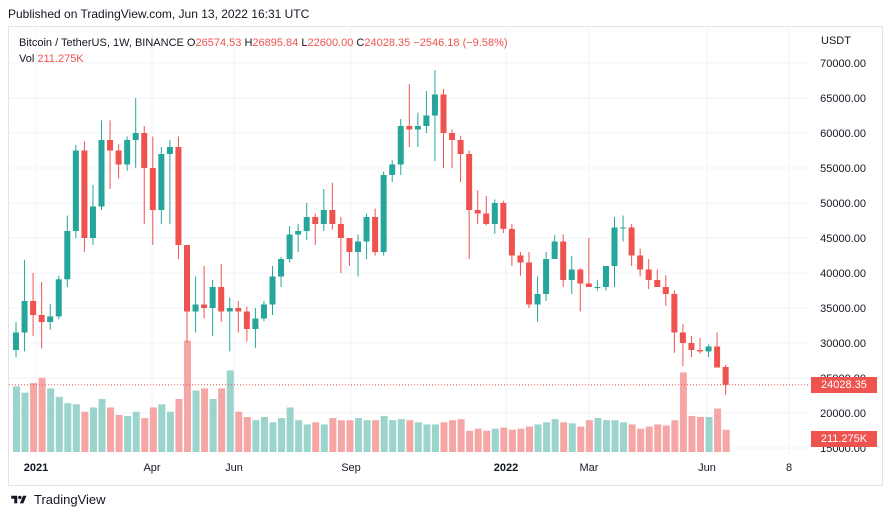 The height and width of the screenshot is (518, 891). What do you see at coordinates (387, 43) in the screenshot?
I see `close-value: 24028.35` at bounding box center [387, 43].